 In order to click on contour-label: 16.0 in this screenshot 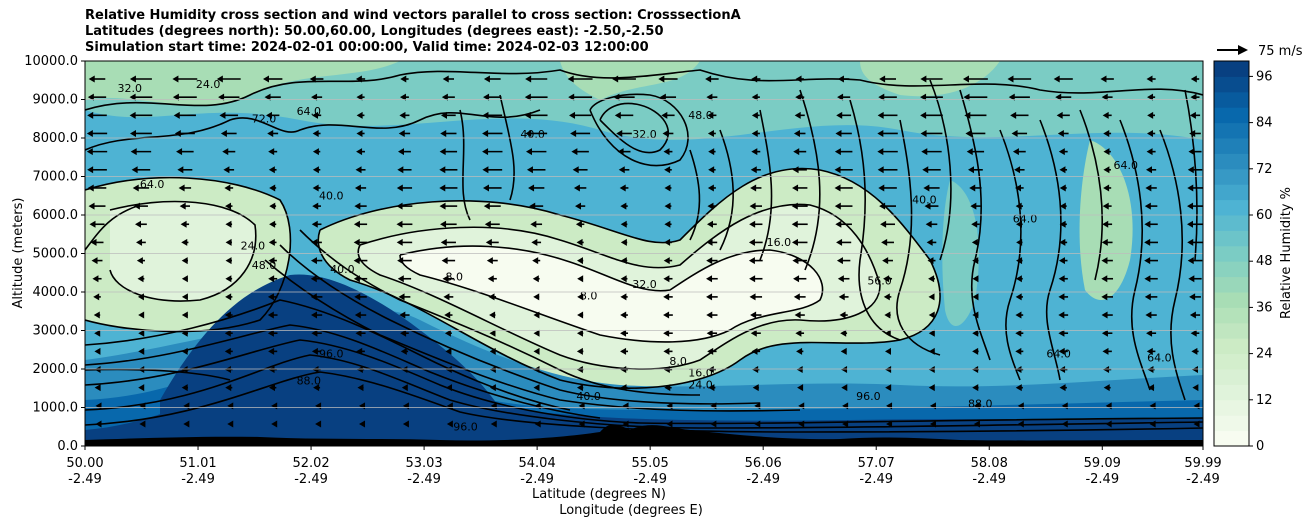, I will do `click(700, 373)`.